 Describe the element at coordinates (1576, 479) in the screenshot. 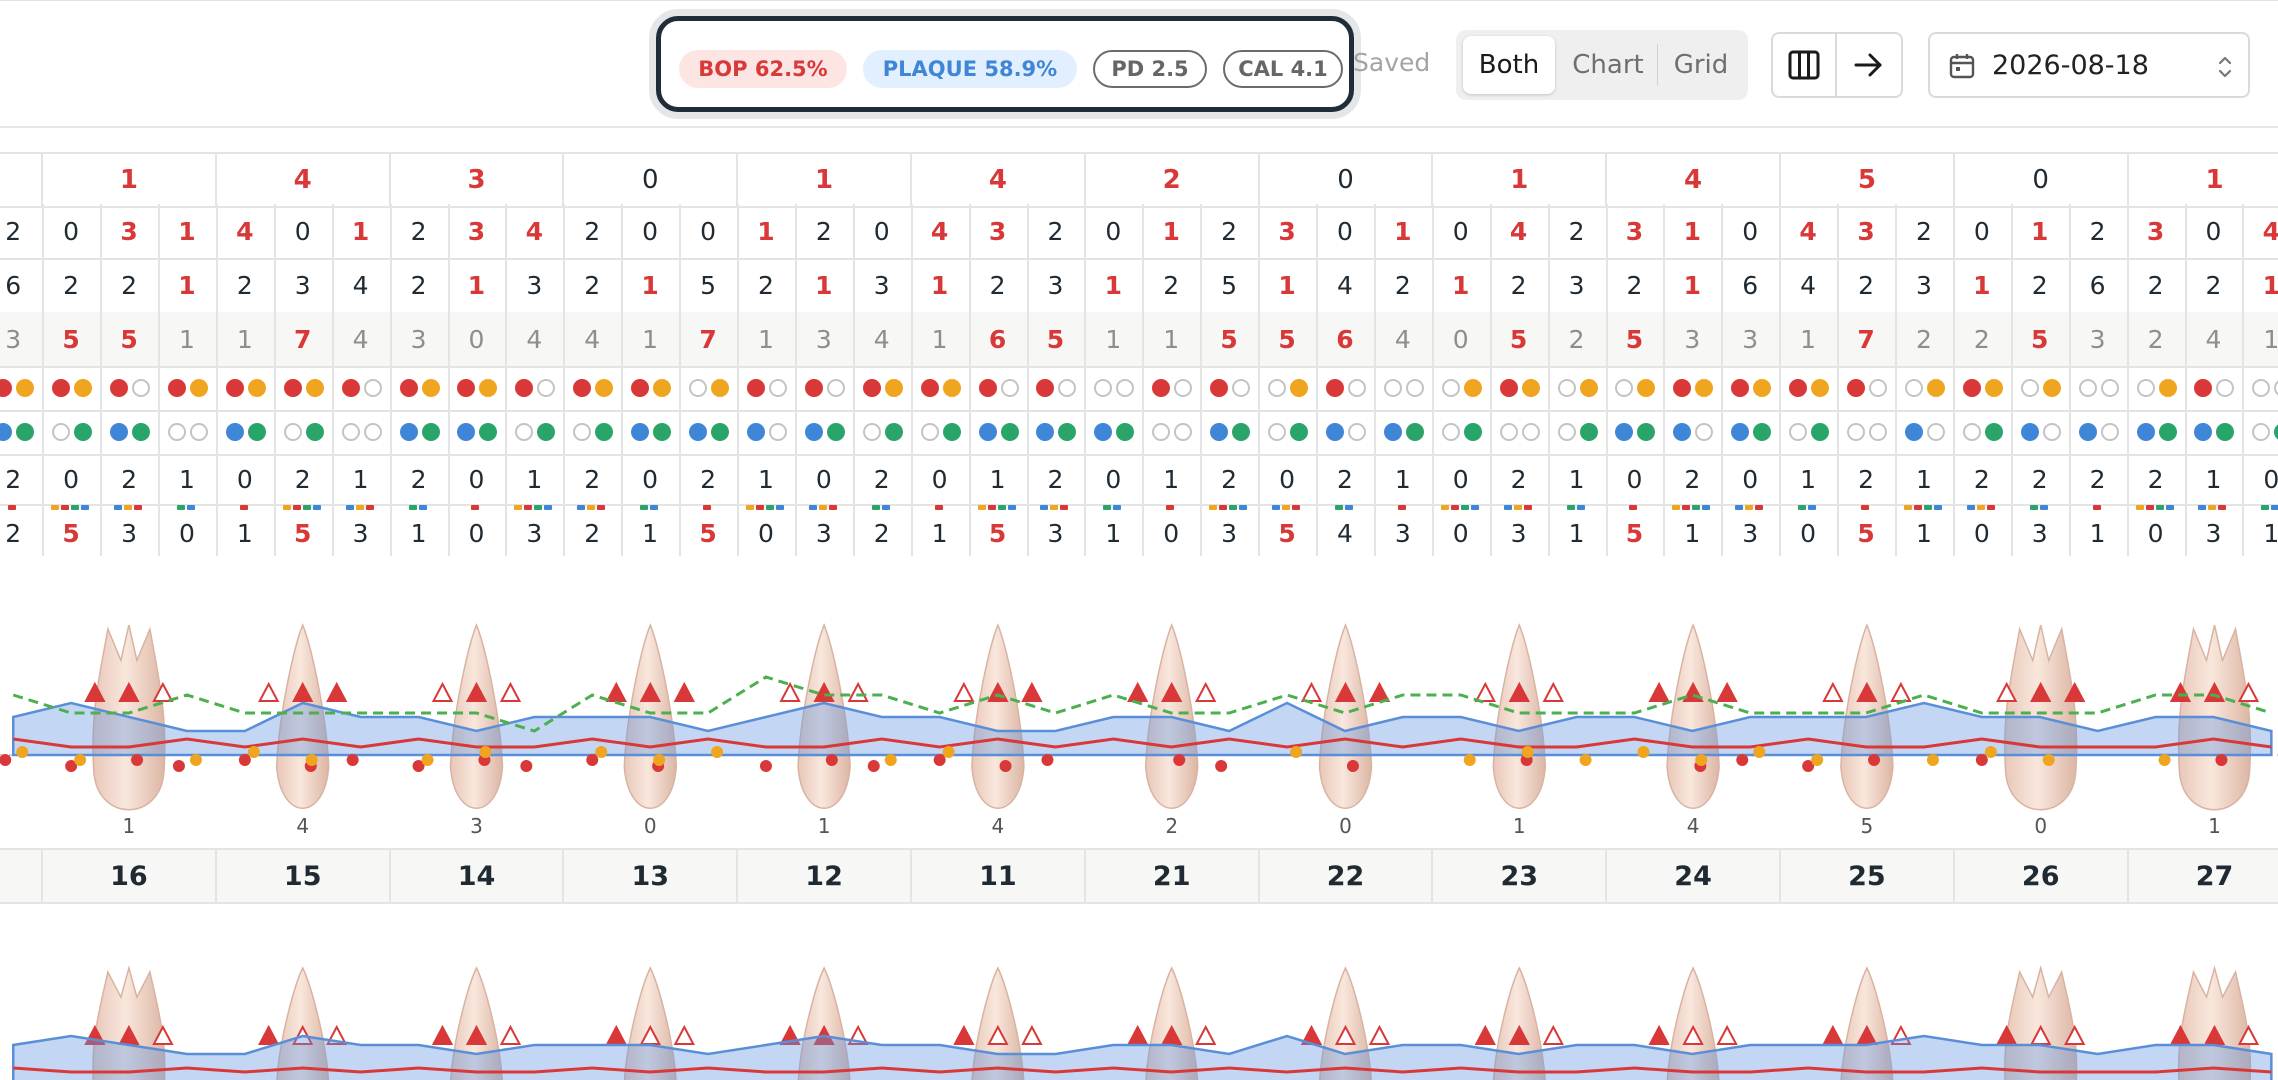

I see `bleeding-cell: 1` at that location.